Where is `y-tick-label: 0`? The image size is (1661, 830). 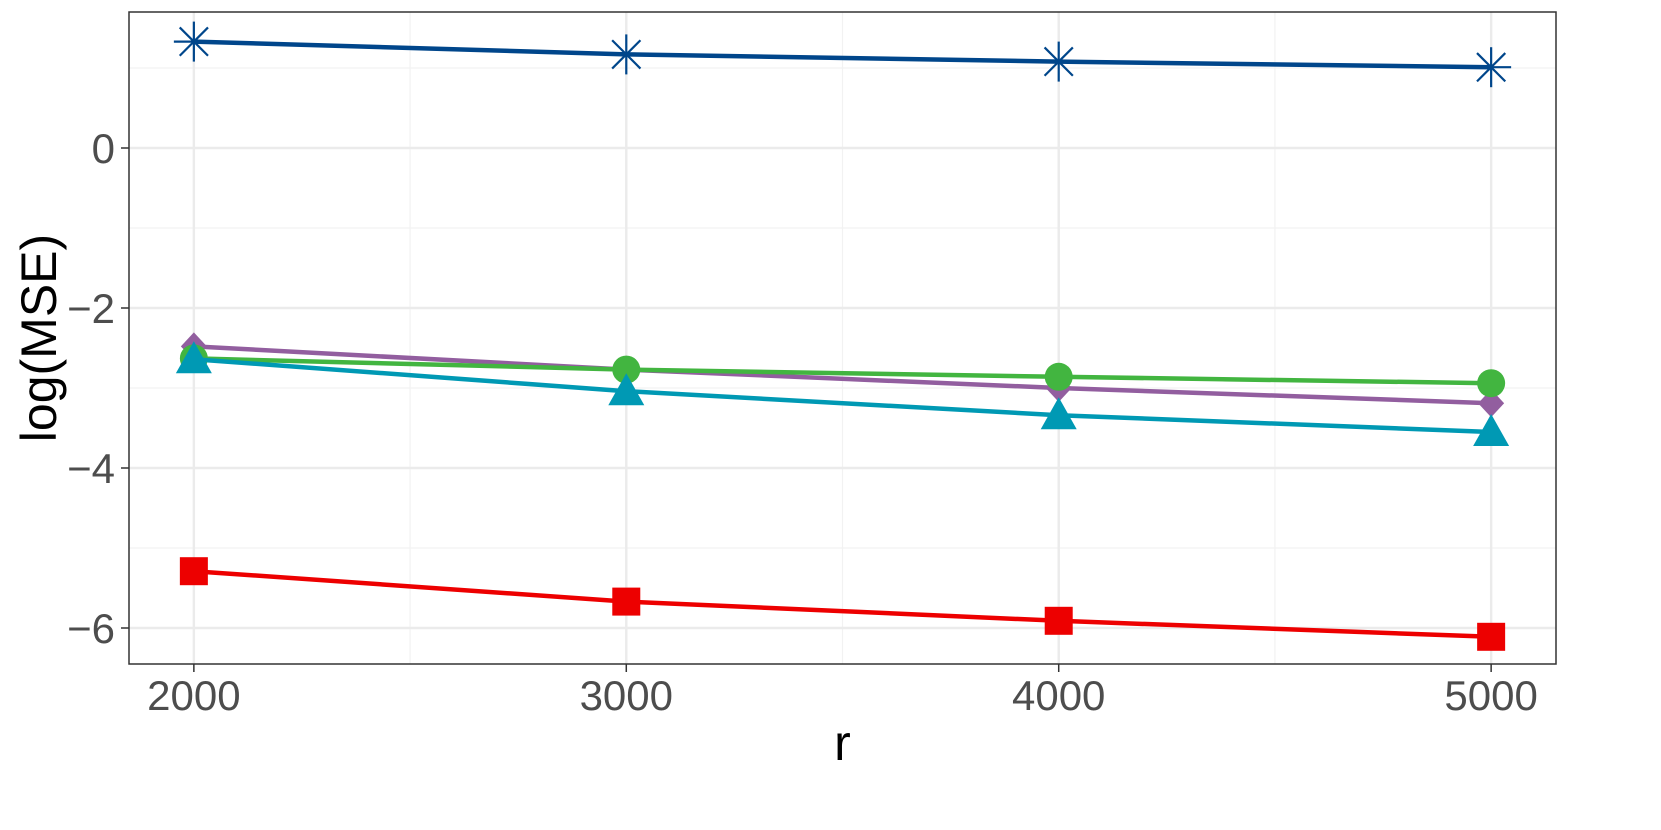
y-tick-label: 0 is located at coordinates (103, 148).